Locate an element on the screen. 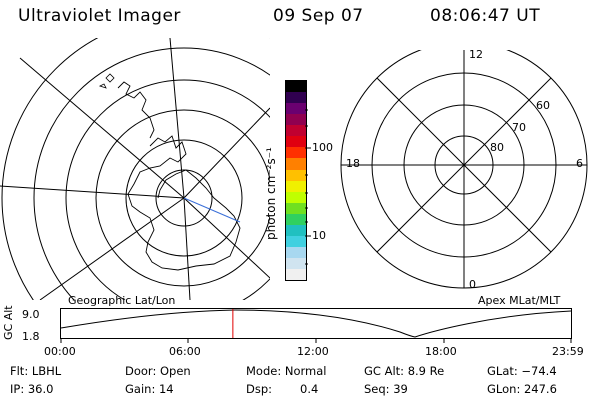  colorbar is located at coordinates (296, 180).